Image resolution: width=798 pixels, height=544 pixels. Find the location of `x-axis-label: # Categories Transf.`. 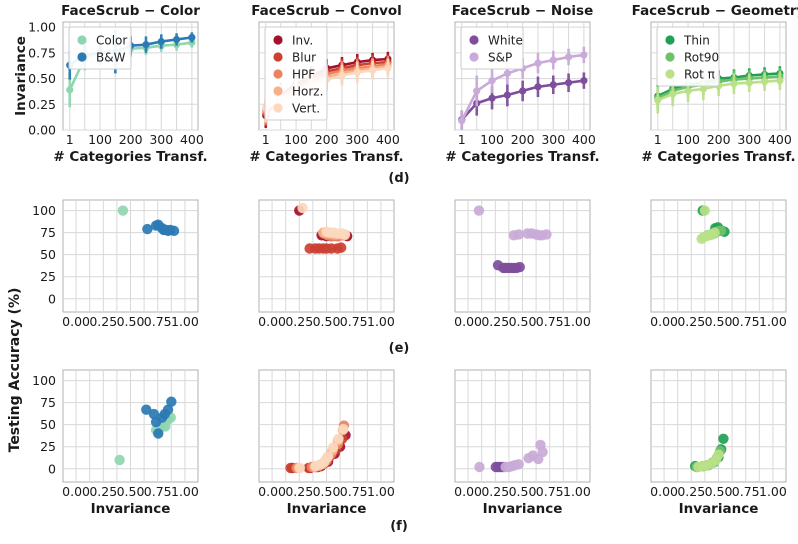

x-axis-label: # Categories Transf. is located at coordinates (718, 157).